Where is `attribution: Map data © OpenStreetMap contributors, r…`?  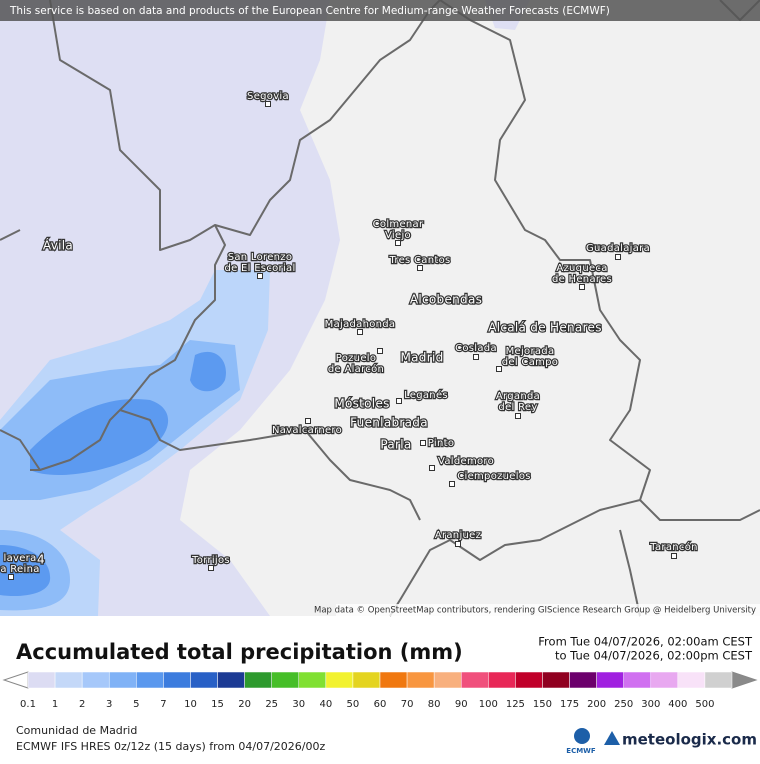 attribution: Map data © OpenStreetMap contributors, r… is located at coordinates (535, 611).